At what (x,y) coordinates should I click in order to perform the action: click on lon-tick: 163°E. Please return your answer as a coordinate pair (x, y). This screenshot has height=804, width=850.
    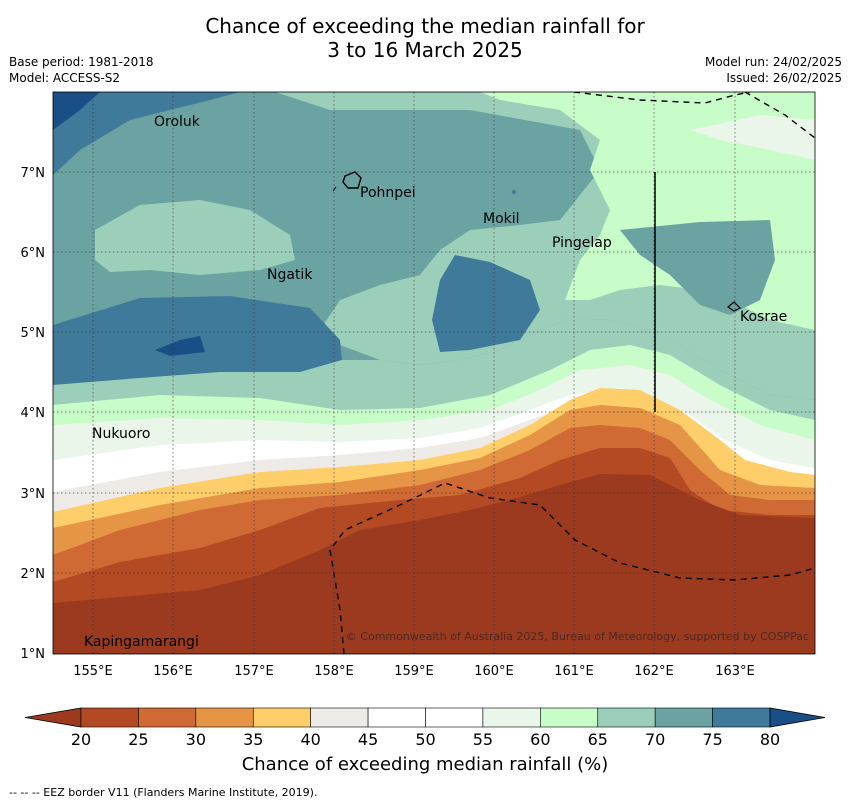
    Looking at the image, I should click on (735, 671).